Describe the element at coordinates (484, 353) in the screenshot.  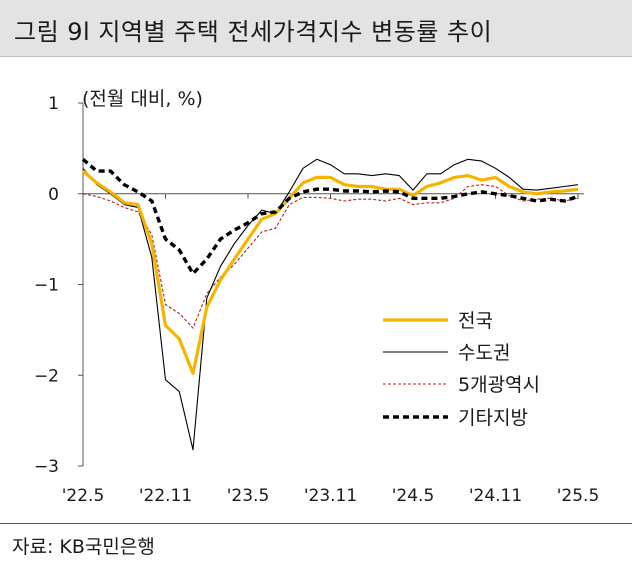
I see `legend-label-1: 수도권` at that location.